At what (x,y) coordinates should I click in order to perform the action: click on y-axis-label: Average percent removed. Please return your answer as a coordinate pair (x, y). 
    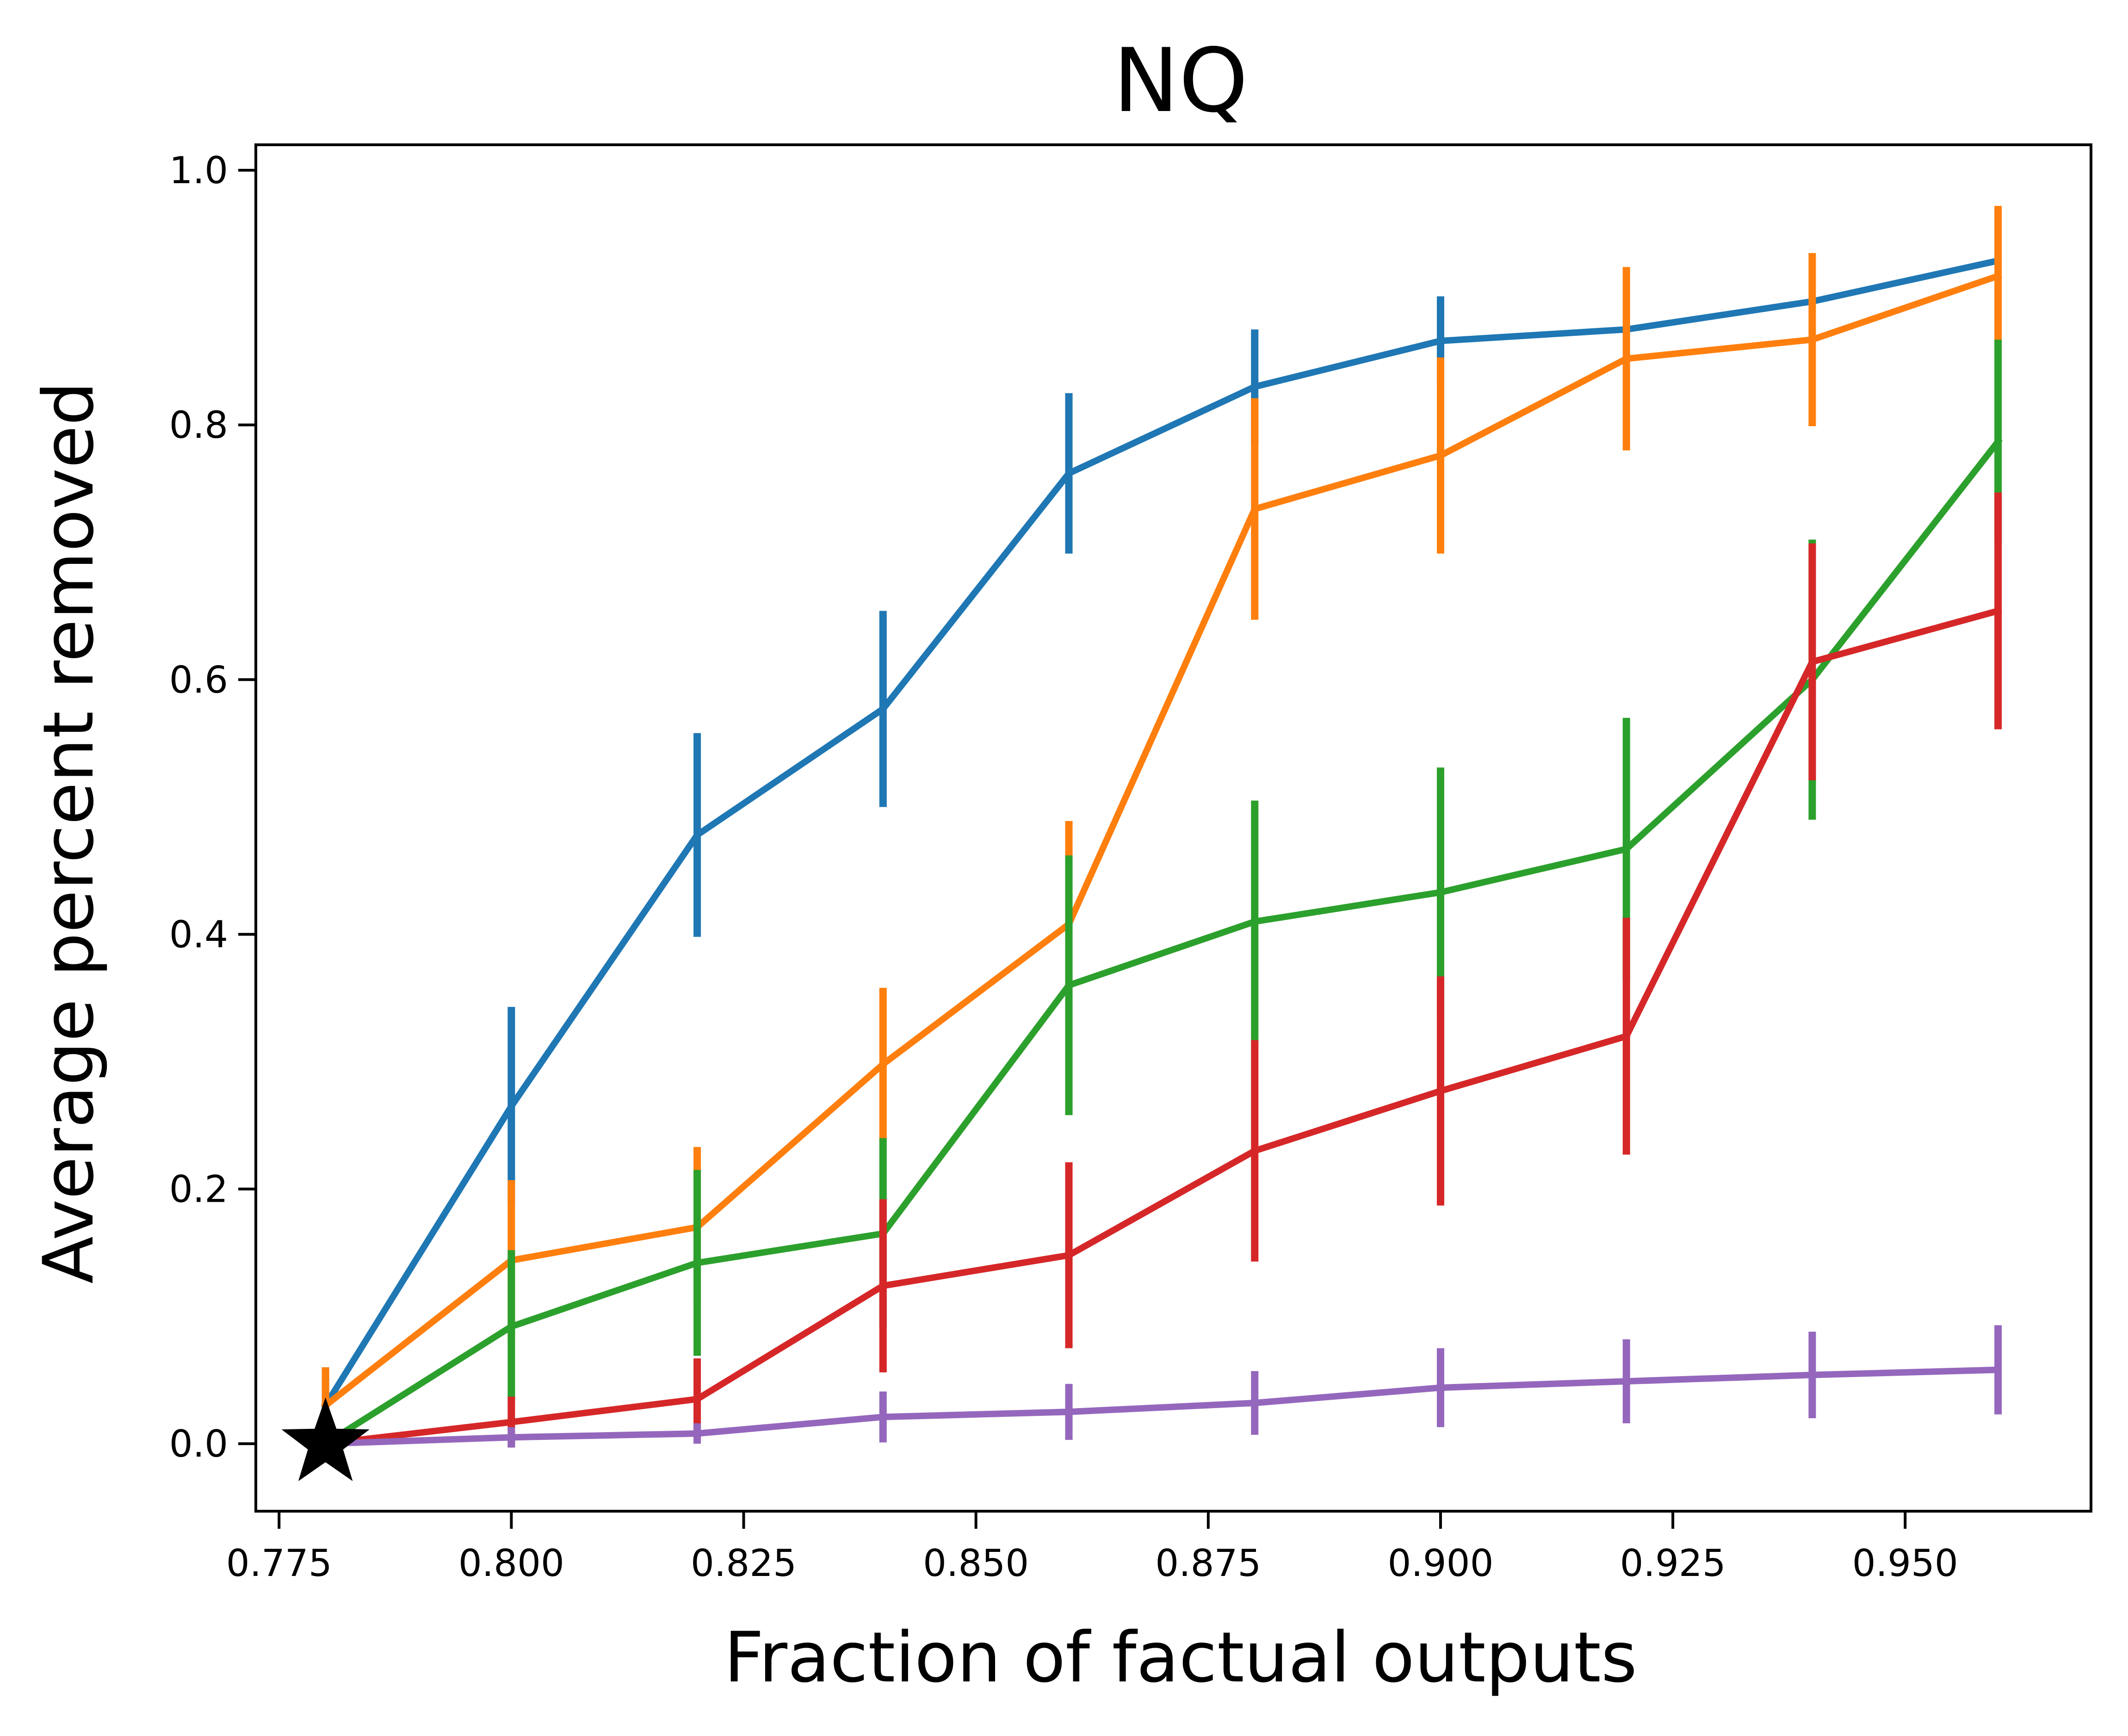
    Looking at the image, I should click on (69, 833).